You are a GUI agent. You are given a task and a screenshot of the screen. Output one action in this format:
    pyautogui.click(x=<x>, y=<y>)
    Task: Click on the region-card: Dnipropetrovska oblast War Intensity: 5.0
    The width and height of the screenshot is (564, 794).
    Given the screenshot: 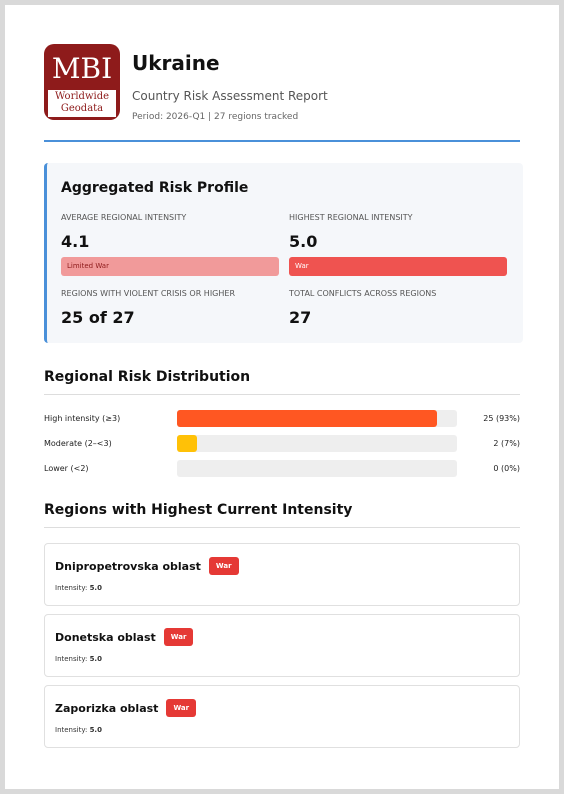 What is the action you would take?
    pyautogui.click(x=282, y=574)
    